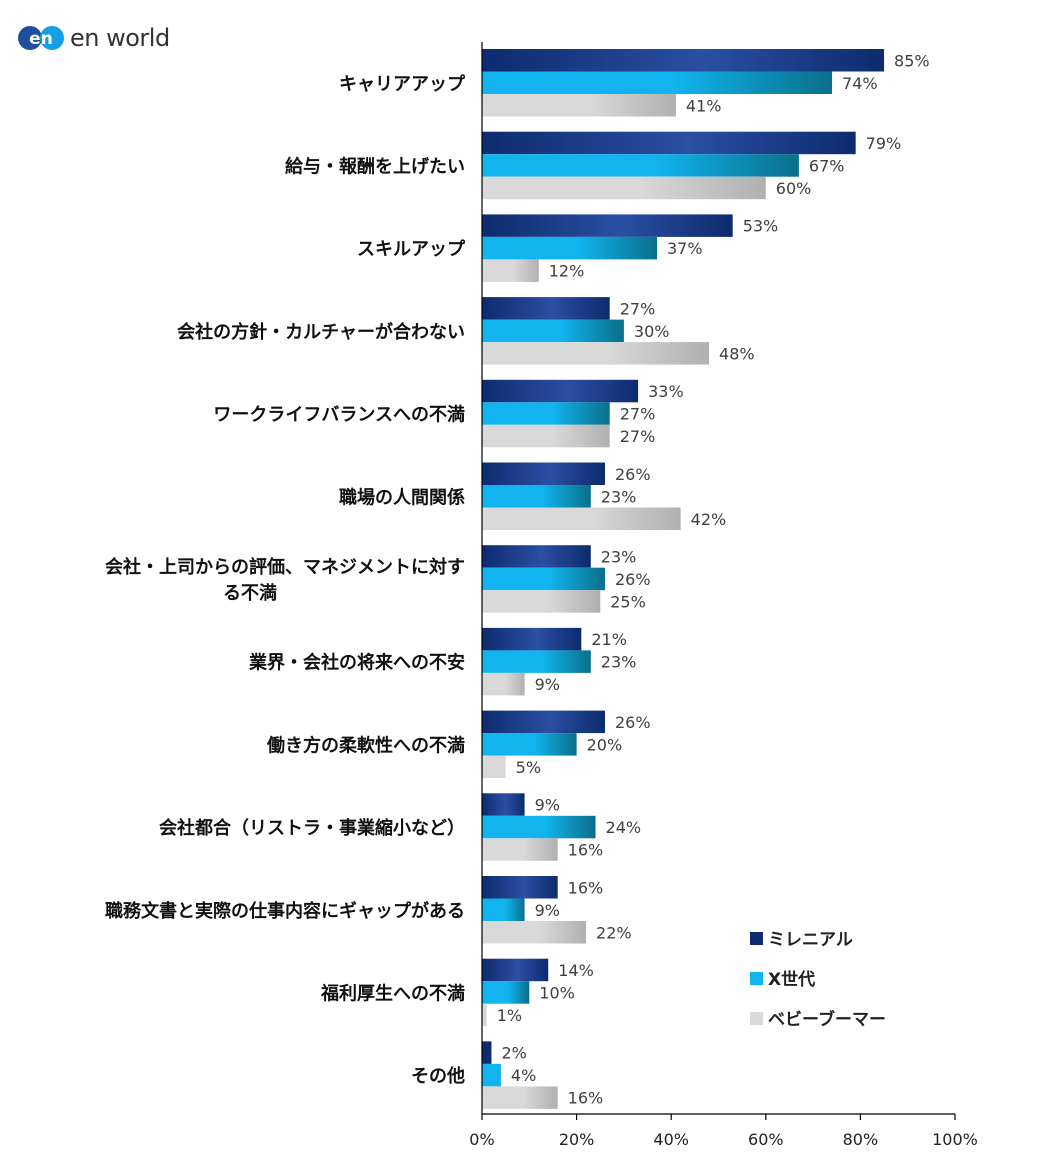 This screenshot has height=1153, width=1060. What do you see at coordinates (666, 391) in the screenshot?
I see `value-label-millennial-4: 33%` at bounding box center [666, 391].